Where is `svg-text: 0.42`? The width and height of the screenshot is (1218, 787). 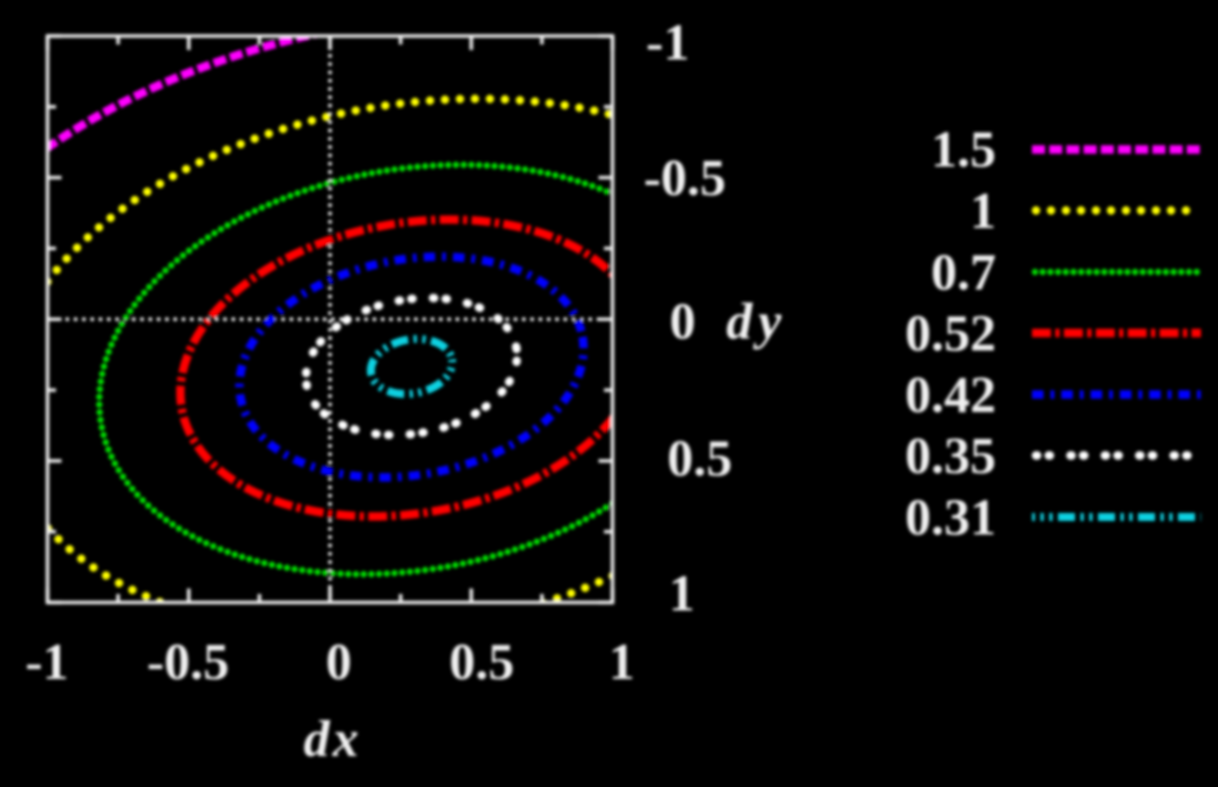 svg-text: 0.42 is located at coordinates (950, 395).